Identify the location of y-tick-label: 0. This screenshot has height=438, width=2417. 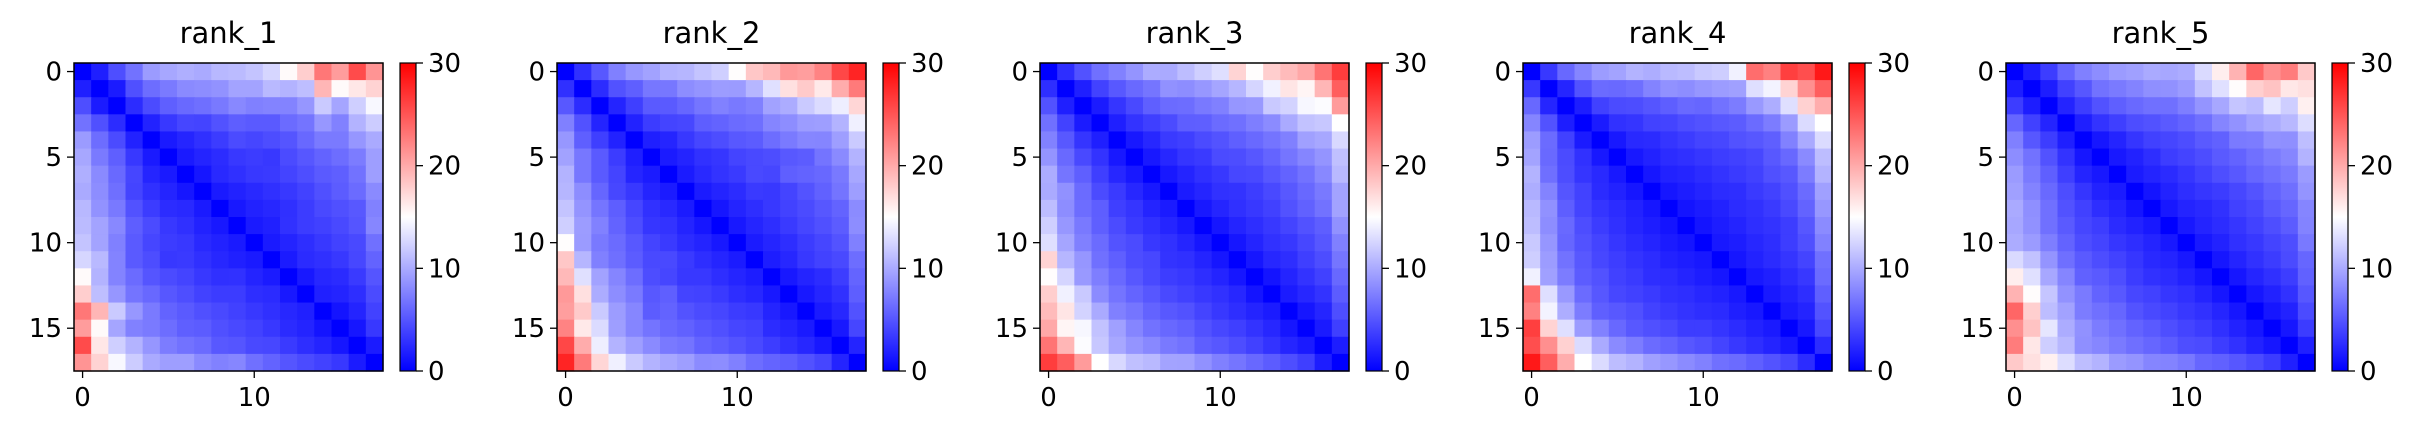
(536, 73).